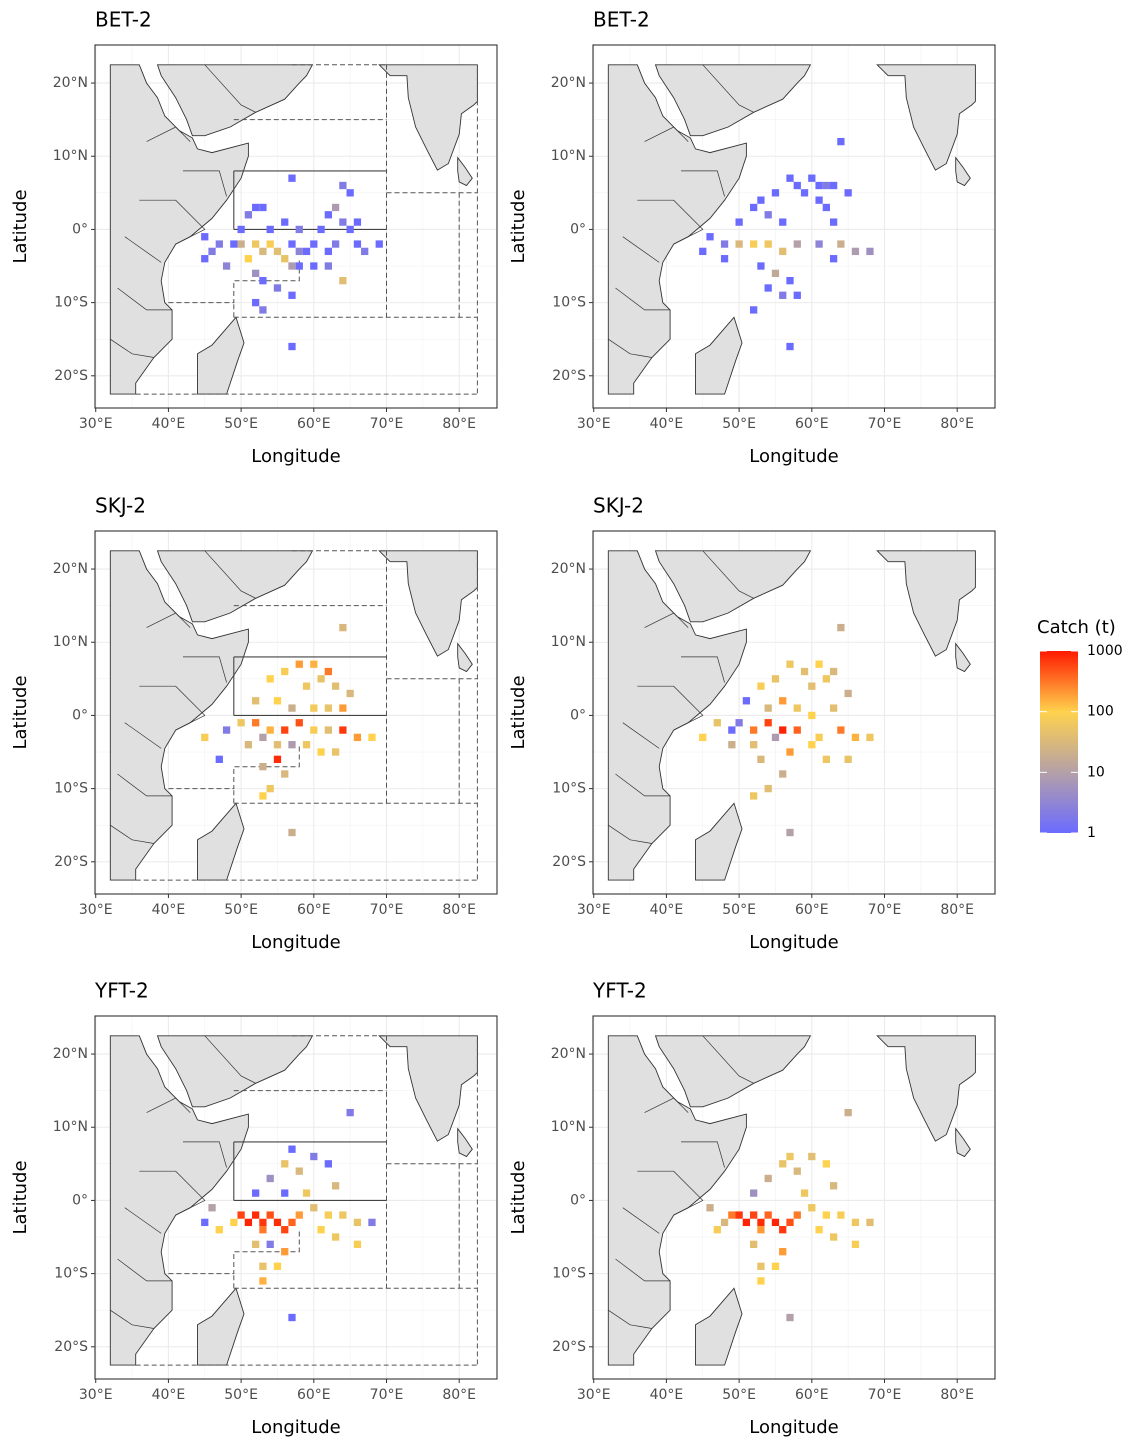 The width and height of the screenshot is (1138, 1443). What do you see at coordinates (71, 376) in the screenshot?
I see `y-tick-label: 20°S` at bounding box center [71, 376].